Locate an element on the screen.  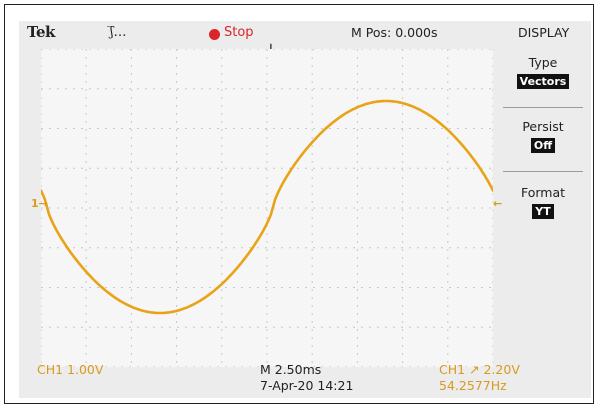
horizontal-position-readout: M Pos: 0.000s is located at coordinates (394, 32).